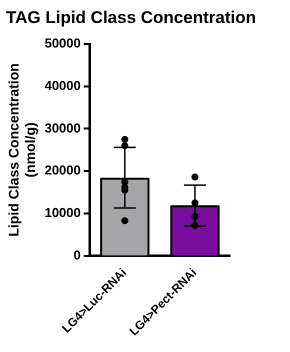  Describe the element at coordinates (62, 43) in the screenshot. I see `y-tick-label: 50000` at that location.